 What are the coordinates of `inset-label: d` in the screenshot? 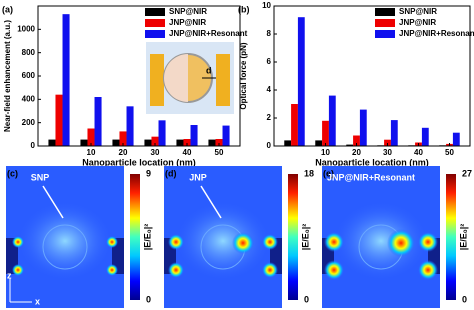 It's located at (209, 70).